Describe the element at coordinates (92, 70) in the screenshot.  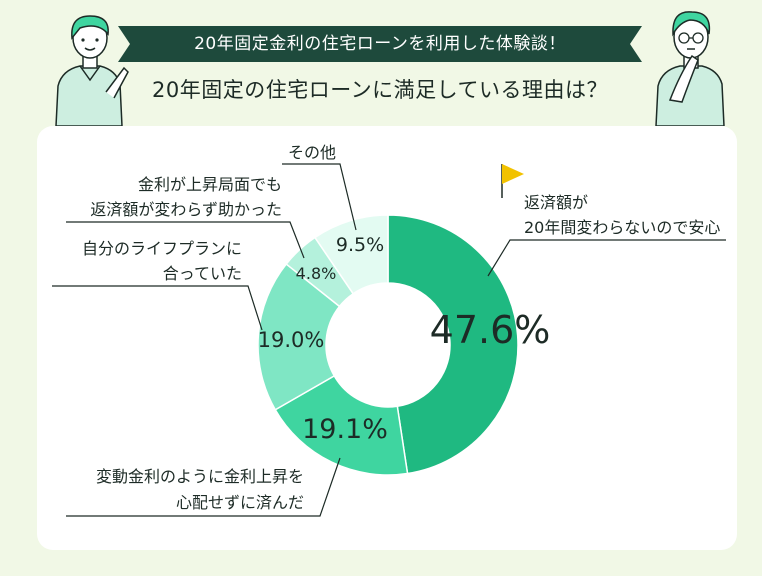
I see `woman-illustration` at that location.